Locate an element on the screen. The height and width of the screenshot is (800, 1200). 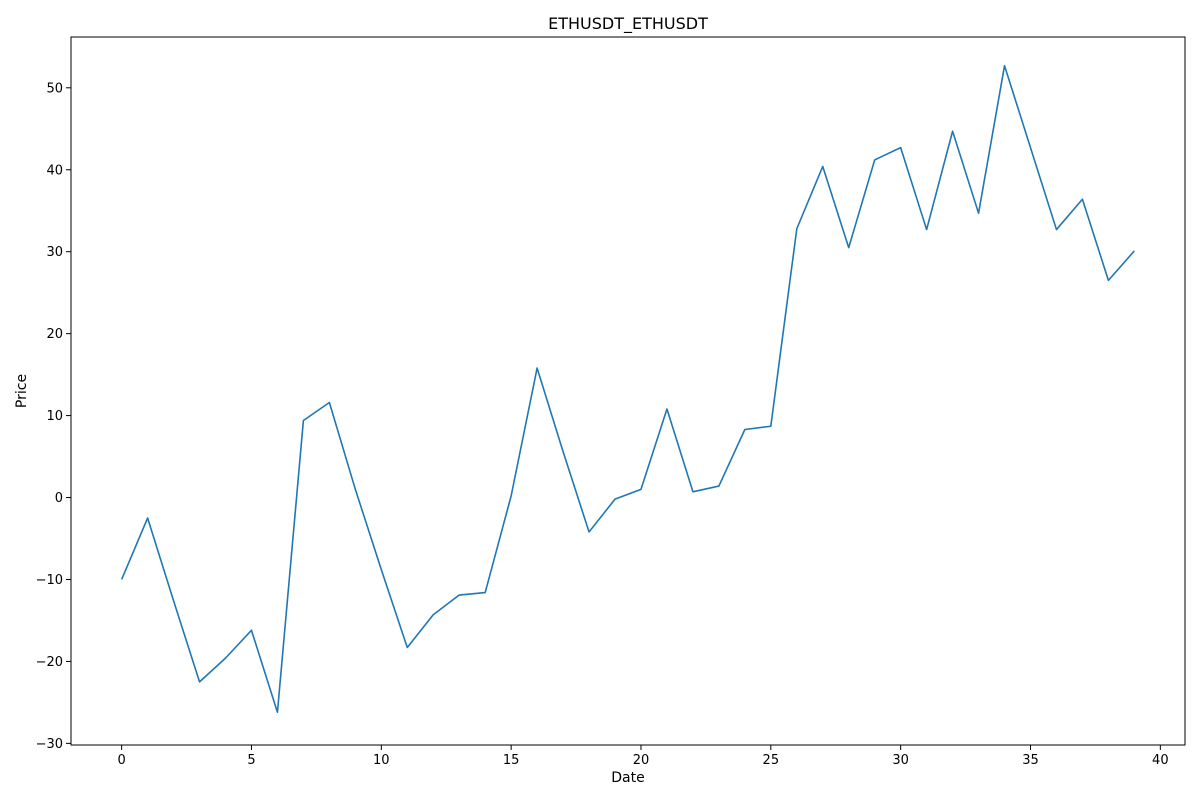
x-tick-label: 10 is located at coordinates (381, 760).